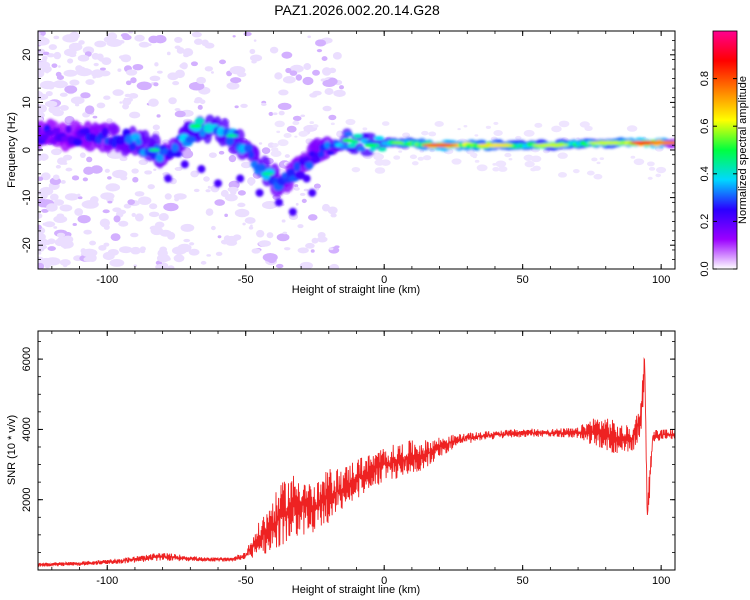 The image size is (750, 600). Describe the element at coordinates (661, 280) in the screenshot. I see `spectrogram-x-tick-label: 100` at that location.